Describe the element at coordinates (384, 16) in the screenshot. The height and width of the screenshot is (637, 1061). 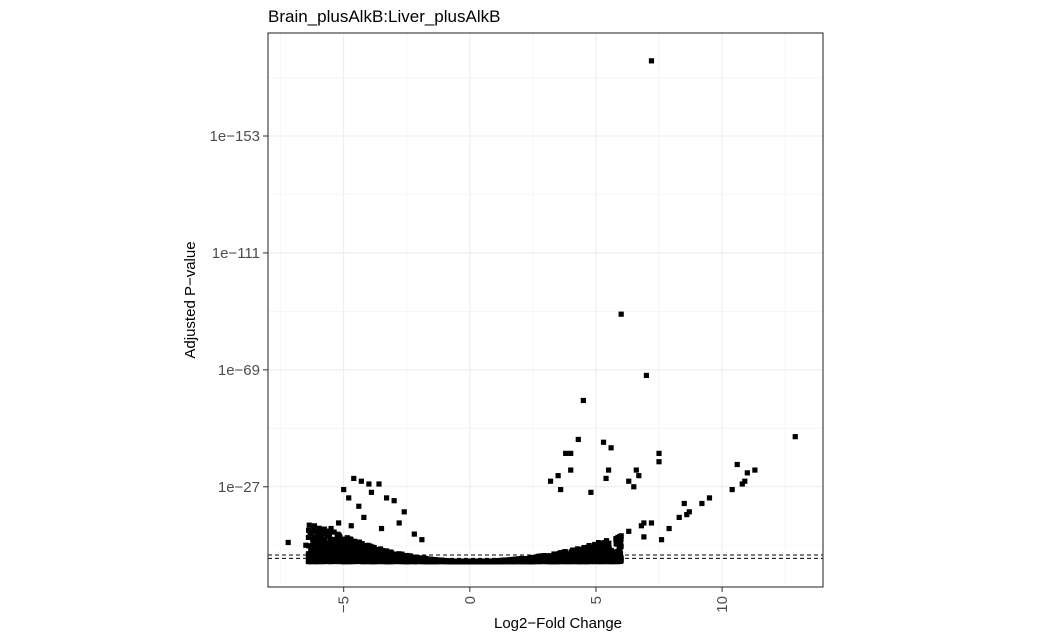
I see `chart-title: Brain_plusAlkB:Liver_plusAlkB` at that location.